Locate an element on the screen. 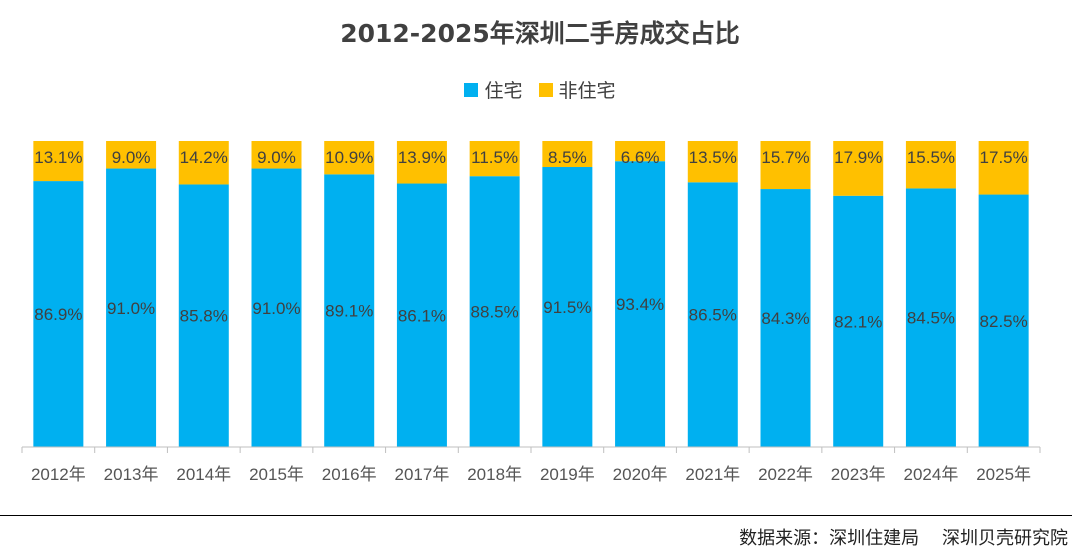  legend-item-residential: 住宅 is located at coordinates (493, 89).